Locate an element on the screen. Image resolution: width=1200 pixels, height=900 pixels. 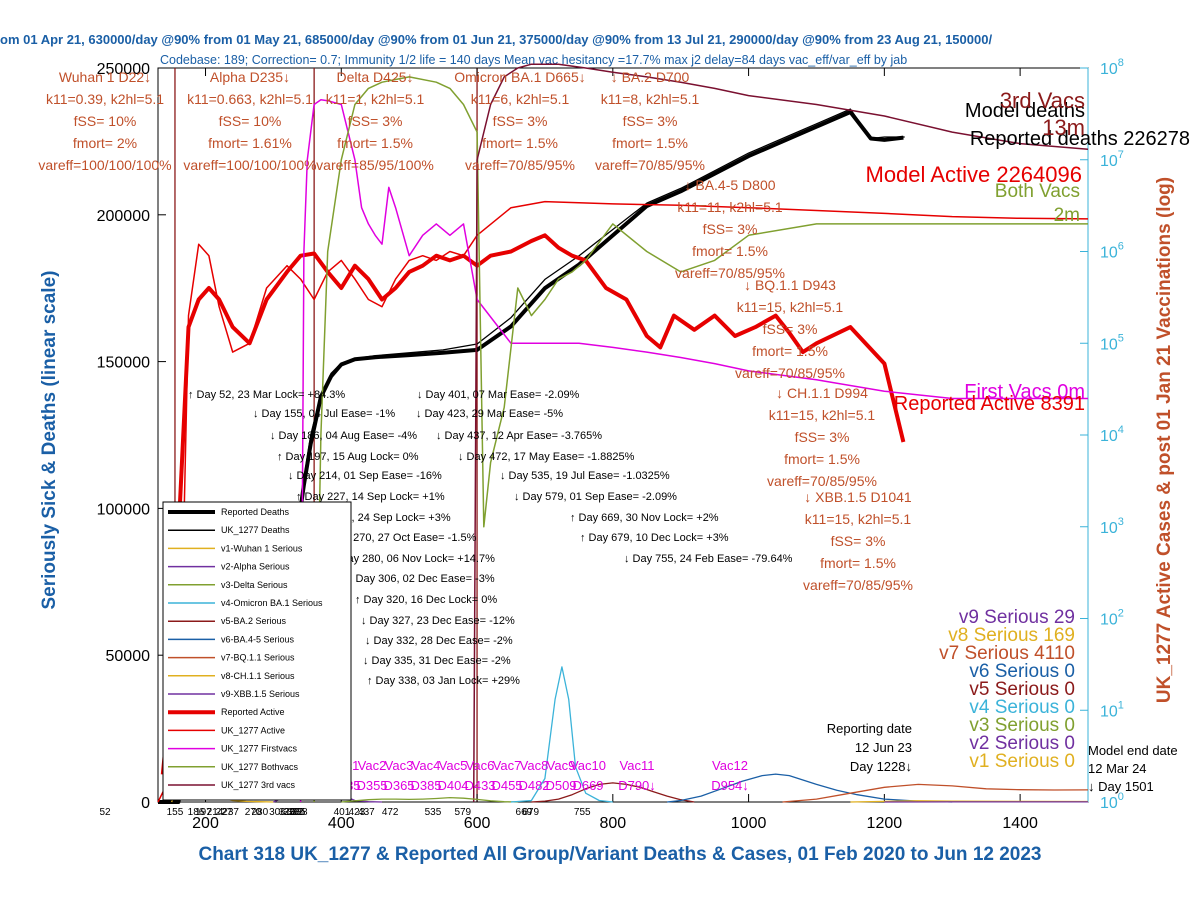
serious-count-label: v2 Serious 0 is located at coordinates (1022, 743).